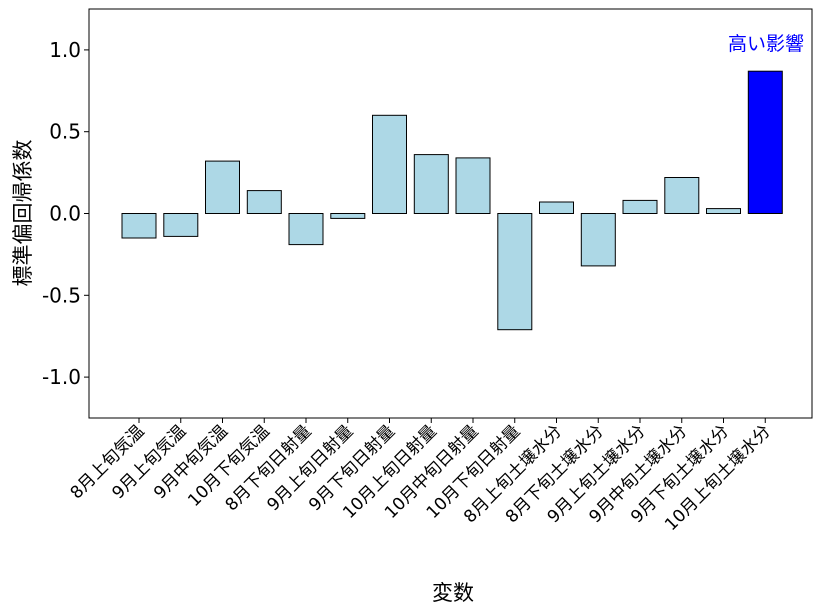 The height and width of the screenshot is (609, 824). What do you see at coordinates (61, 377) in the screenshot?
I see `y-tick-label: -1.0` at bounding box center [61, 377].